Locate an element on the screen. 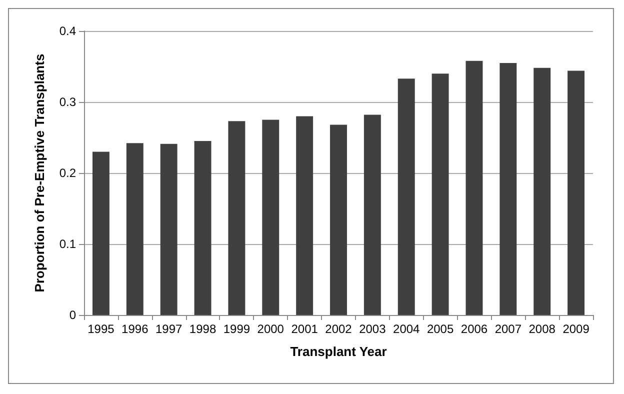  y-tick-label: 0.1 is located at coordinates (67, 244).